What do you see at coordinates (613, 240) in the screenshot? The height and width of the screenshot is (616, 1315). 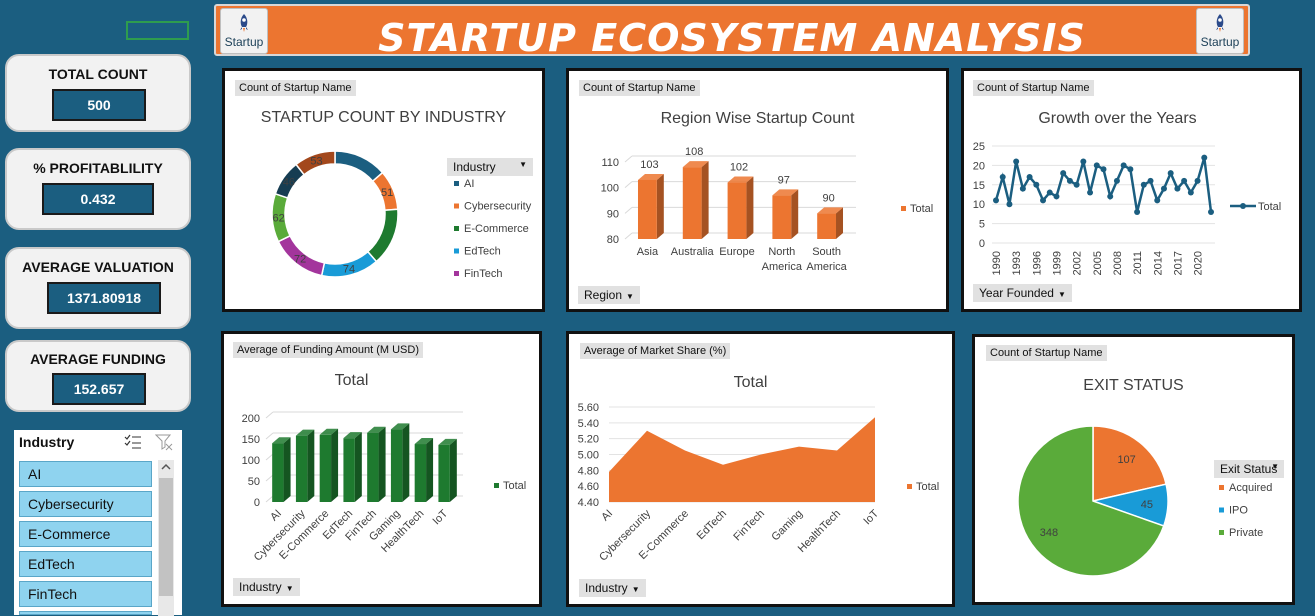 I see `y-tick-label: 80` at bounding box center [613, 240].